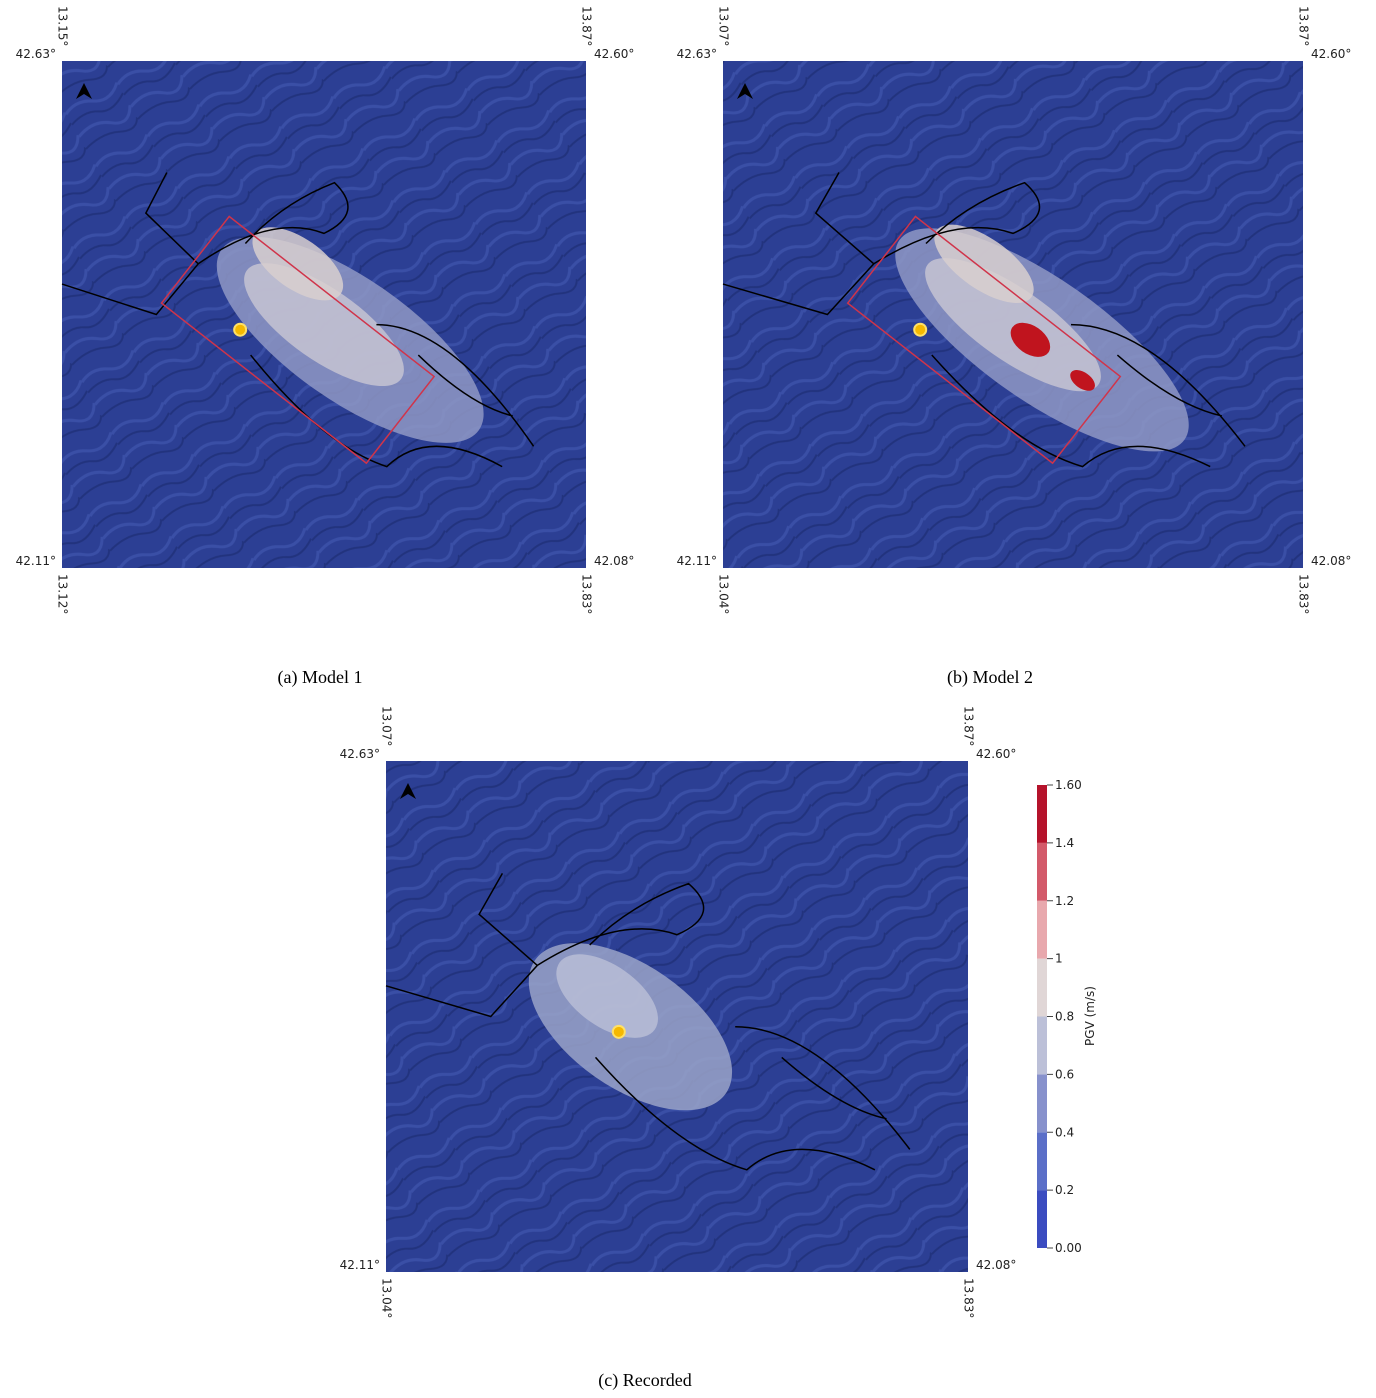  I want to click on longitude-label: 13.15°, so click(63, 26).